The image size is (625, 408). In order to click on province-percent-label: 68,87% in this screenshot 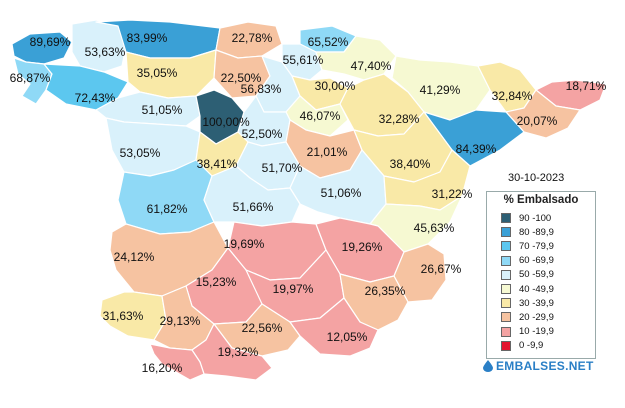, I will do `click(30, 78)`.